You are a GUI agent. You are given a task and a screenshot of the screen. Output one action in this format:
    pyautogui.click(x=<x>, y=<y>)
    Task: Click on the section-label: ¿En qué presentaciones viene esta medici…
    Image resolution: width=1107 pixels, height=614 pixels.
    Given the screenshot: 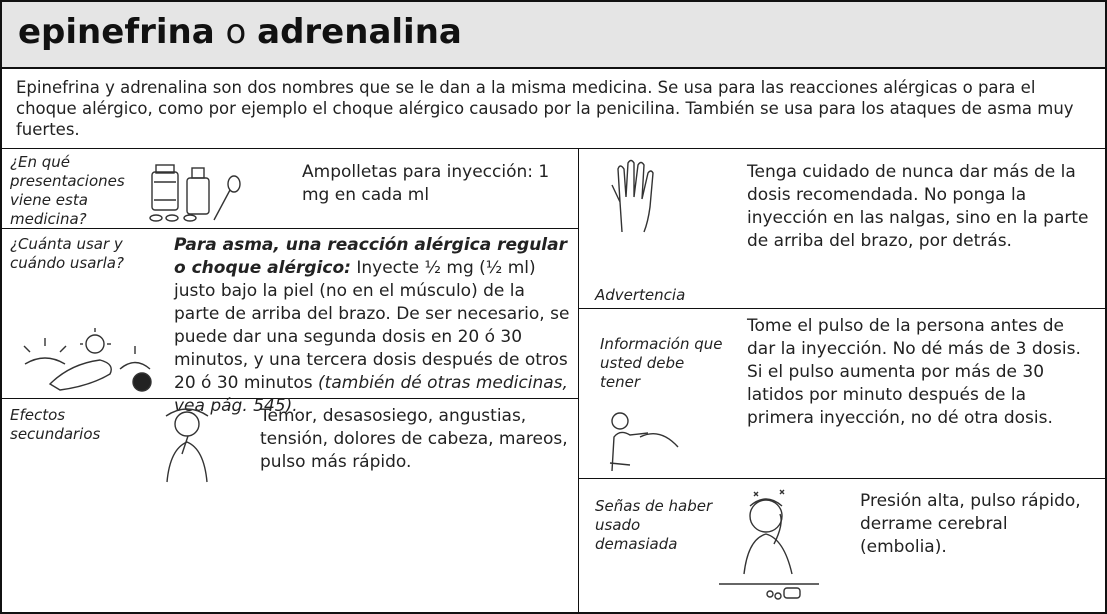 What is the action you would take?
    pyautogui.click(x=67, y=190)
    